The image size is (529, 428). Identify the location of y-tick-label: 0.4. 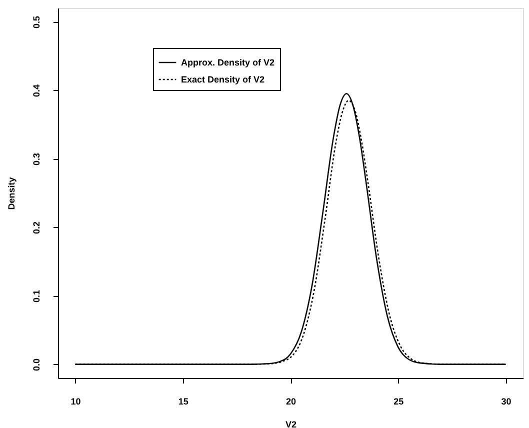
(37, 90).